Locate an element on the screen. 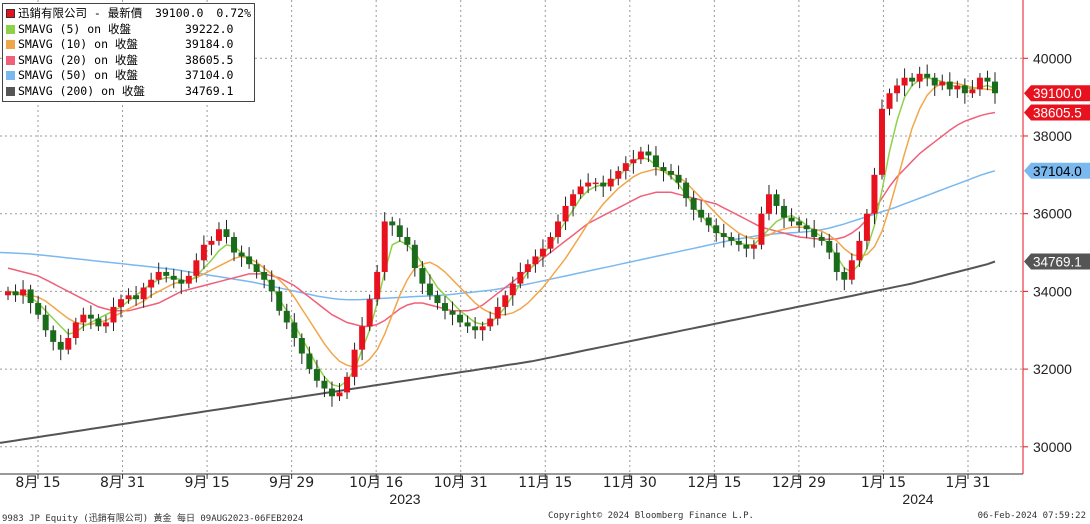 The image size is (1090, 524). y-tick-label: 38000 is located at coordinates (1052, 136).